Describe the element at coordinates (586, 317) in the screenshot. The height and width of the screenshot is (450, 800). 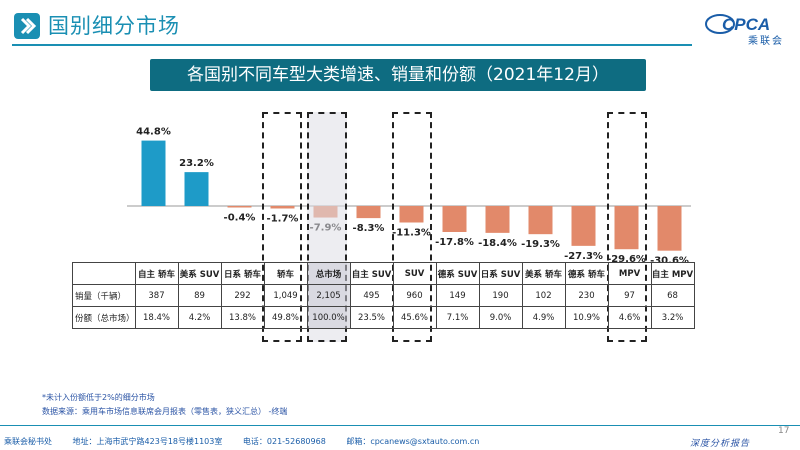
I see `table-cell: 10.9%` at that location.